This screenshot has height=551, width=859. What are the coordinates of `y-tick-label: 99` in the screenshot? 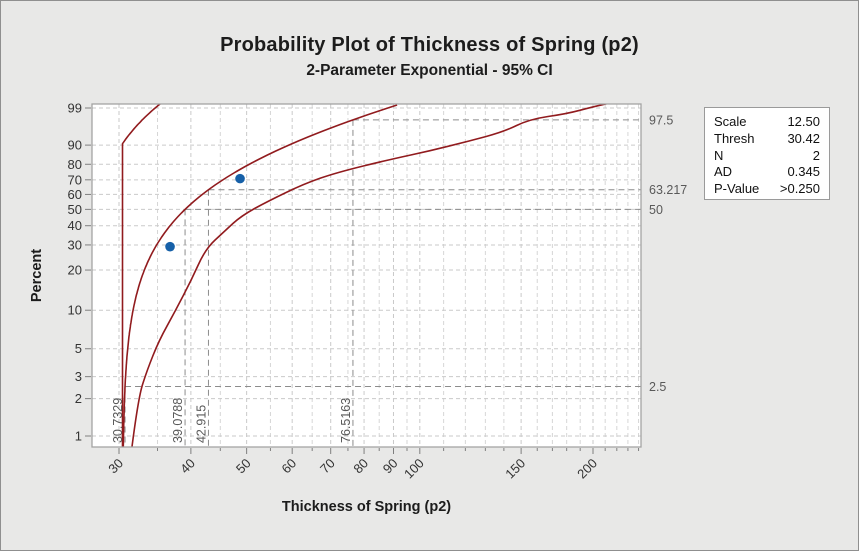 It's located at (75, 107).